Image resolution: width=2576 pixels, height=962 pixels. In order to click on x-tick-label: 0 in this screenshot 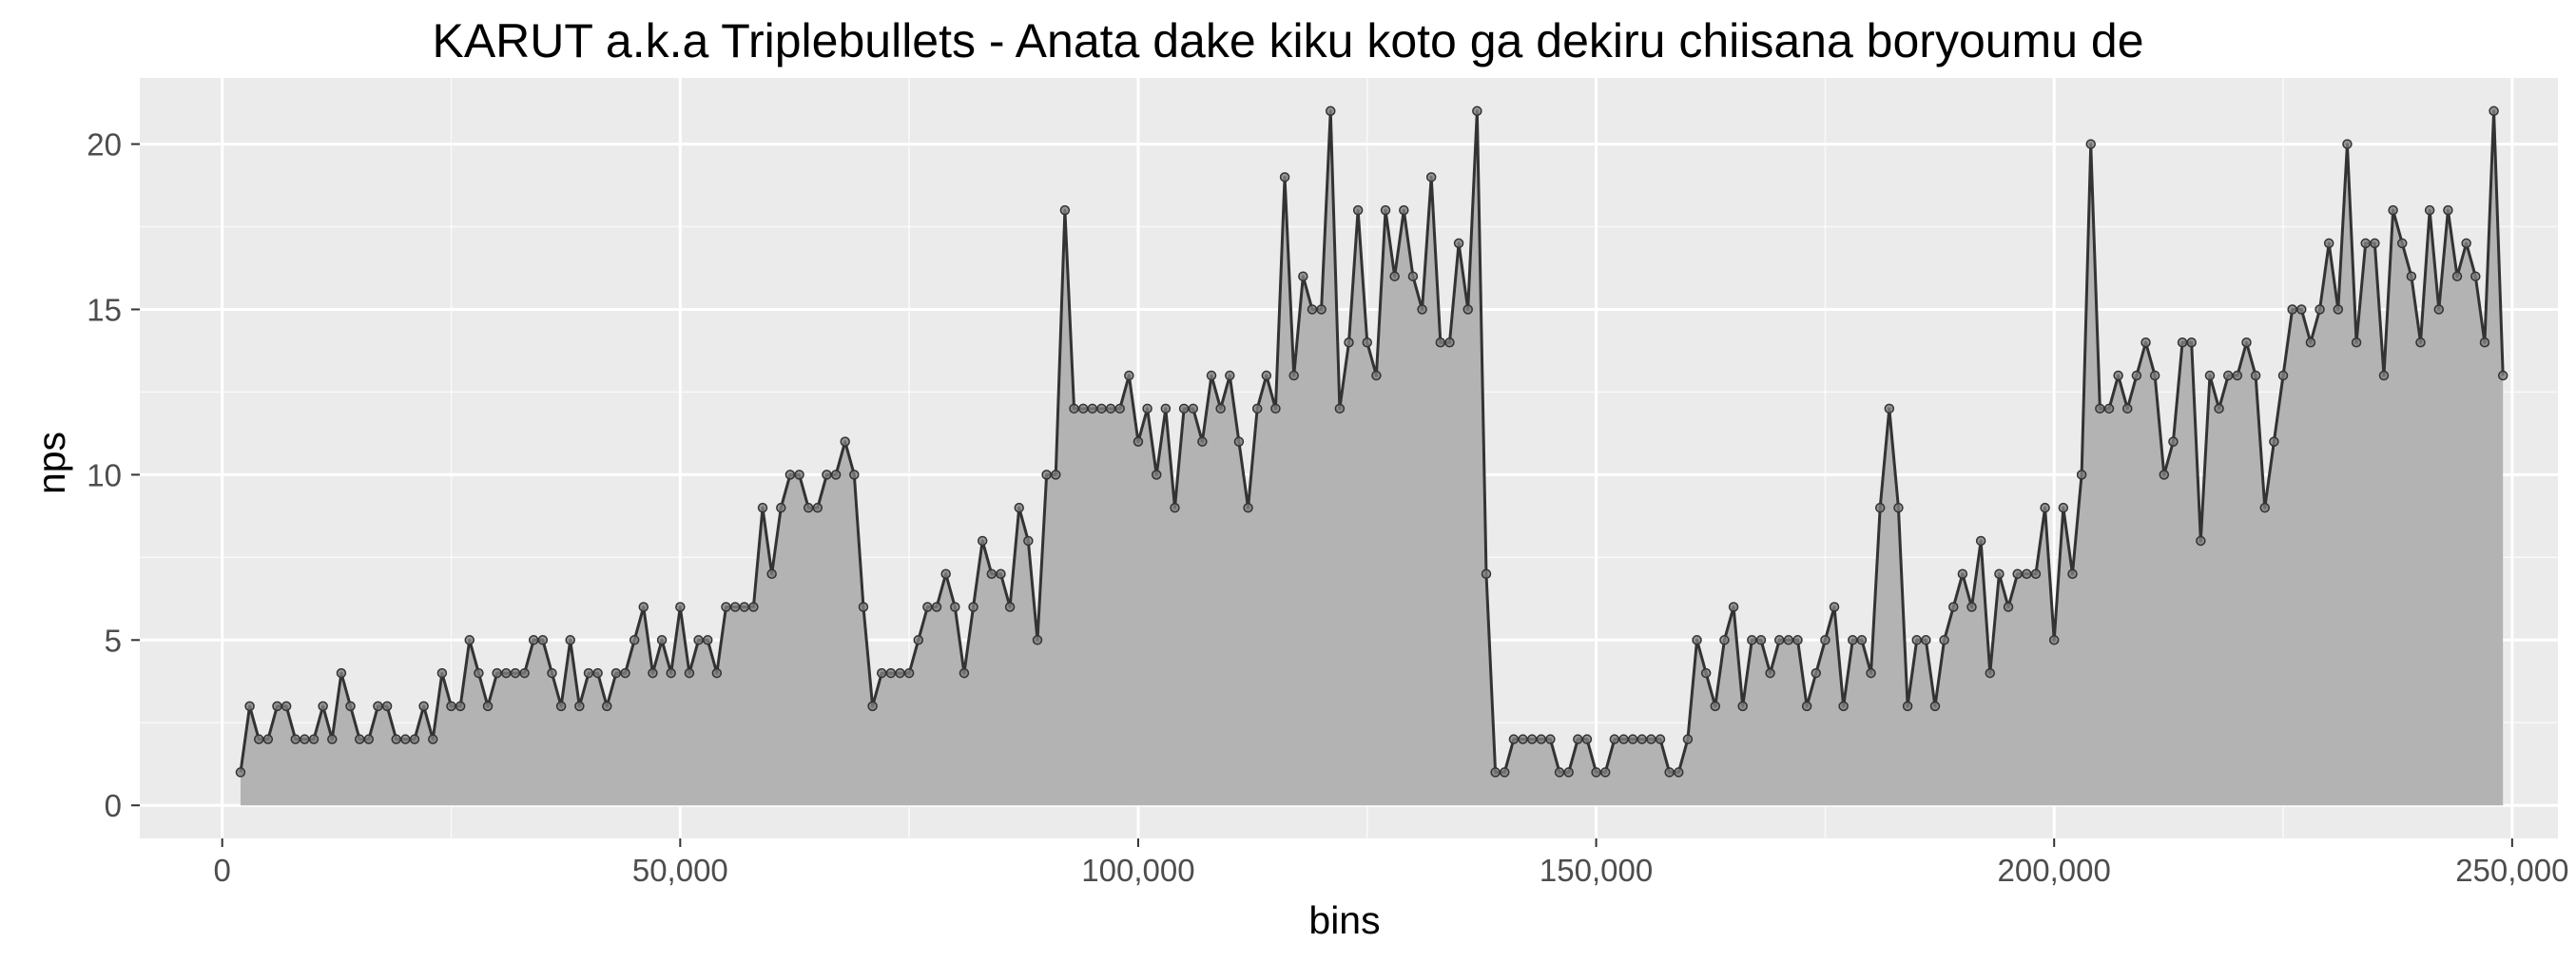, I will do `click(222, 870)`.